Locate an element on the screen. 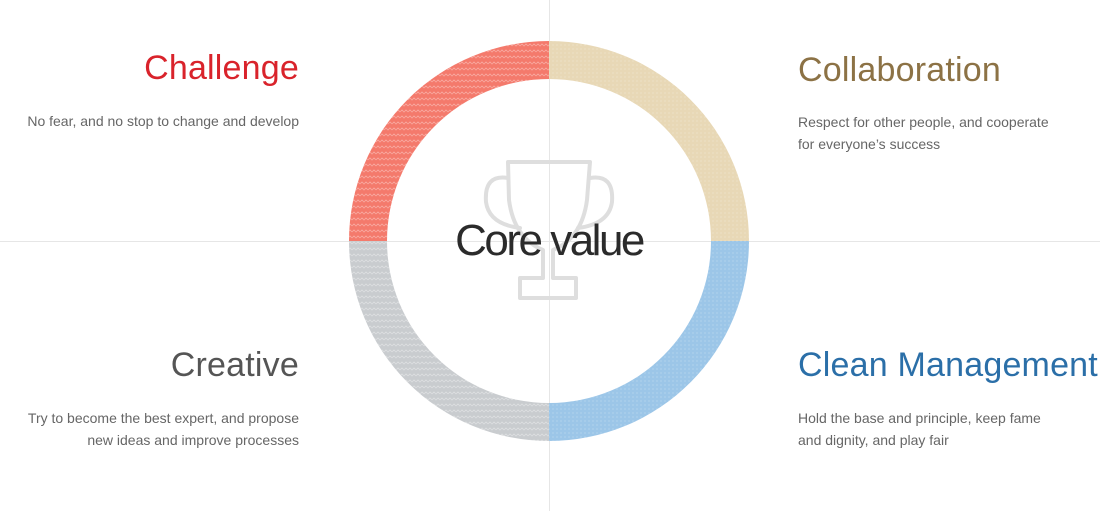 This screenshot has height=511, width=1100. horizontal-divider is located at coordinates (550, 241).